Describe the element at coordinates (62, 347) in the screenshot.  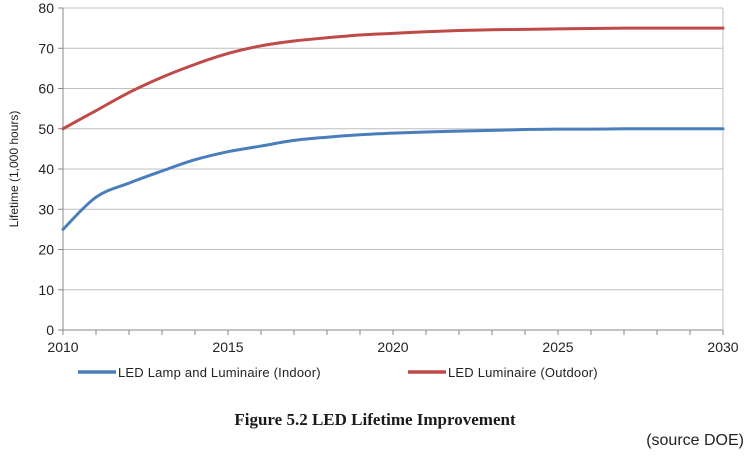
I see `x-tick-label: 2010` at that location.